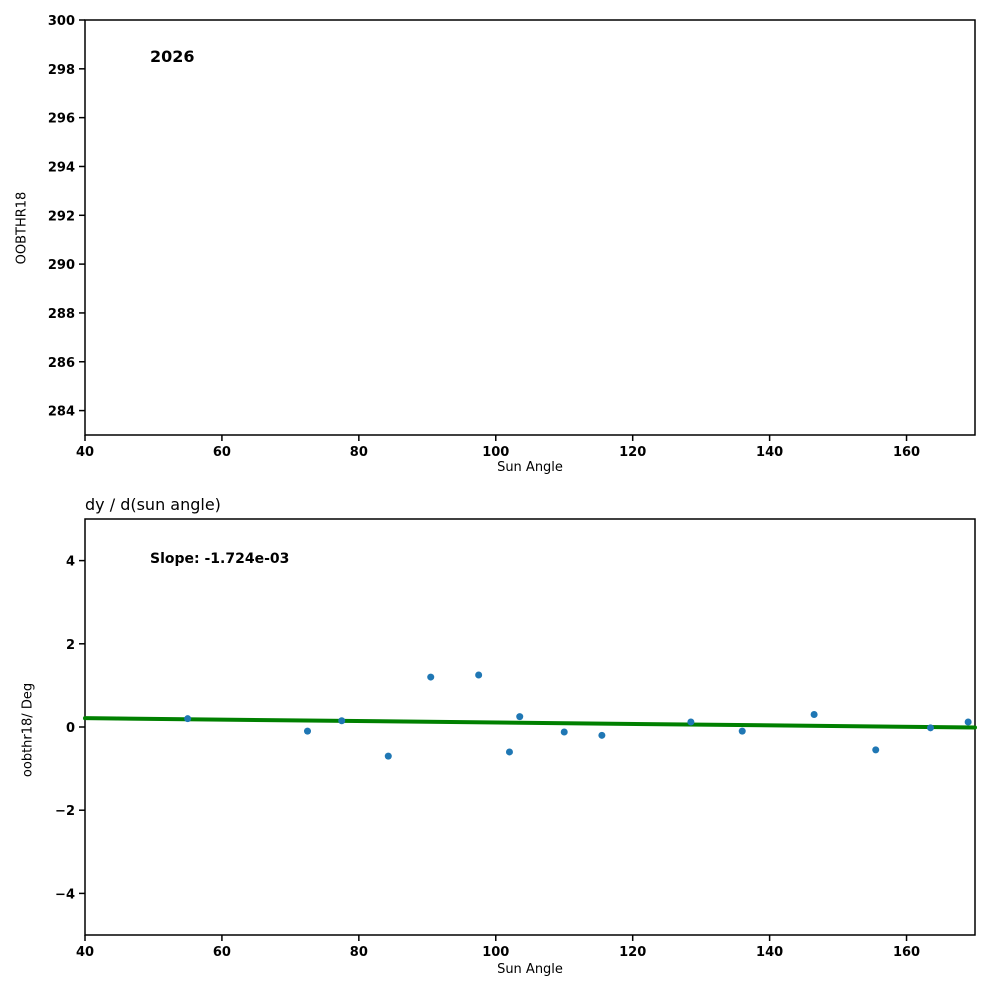 The width and height of the screenshot is (1000, 1000). What do you see at coordinates (61, 70) in the screenshot?
I see `y-tick-label: 298` at bounding box center [61, 70].